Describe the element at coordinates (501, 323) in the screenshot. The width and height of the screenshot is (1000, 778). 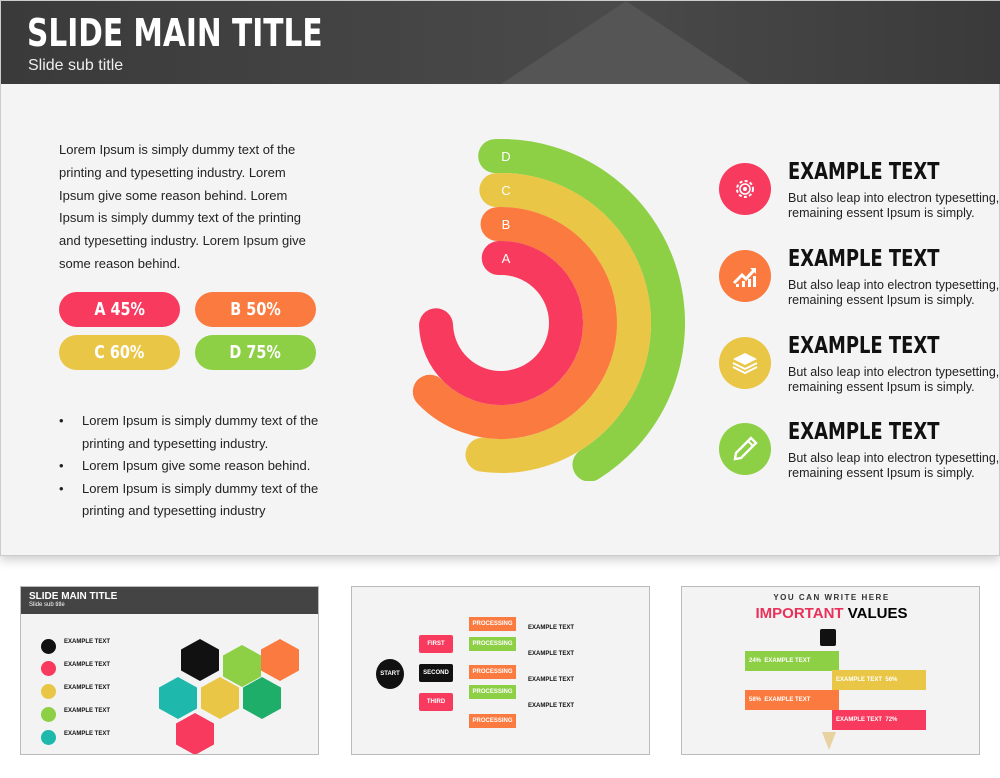
I see `arc-a` at that location.